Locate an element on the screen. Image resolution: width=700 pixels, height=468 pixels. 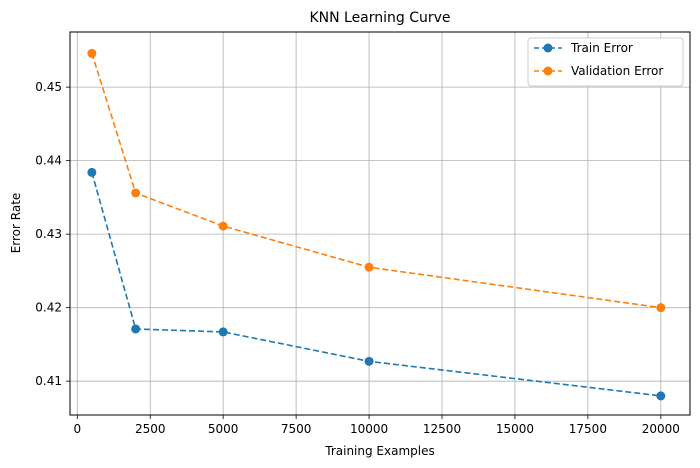
x-tick-label: 10000 is located at coordinates (369, 429).